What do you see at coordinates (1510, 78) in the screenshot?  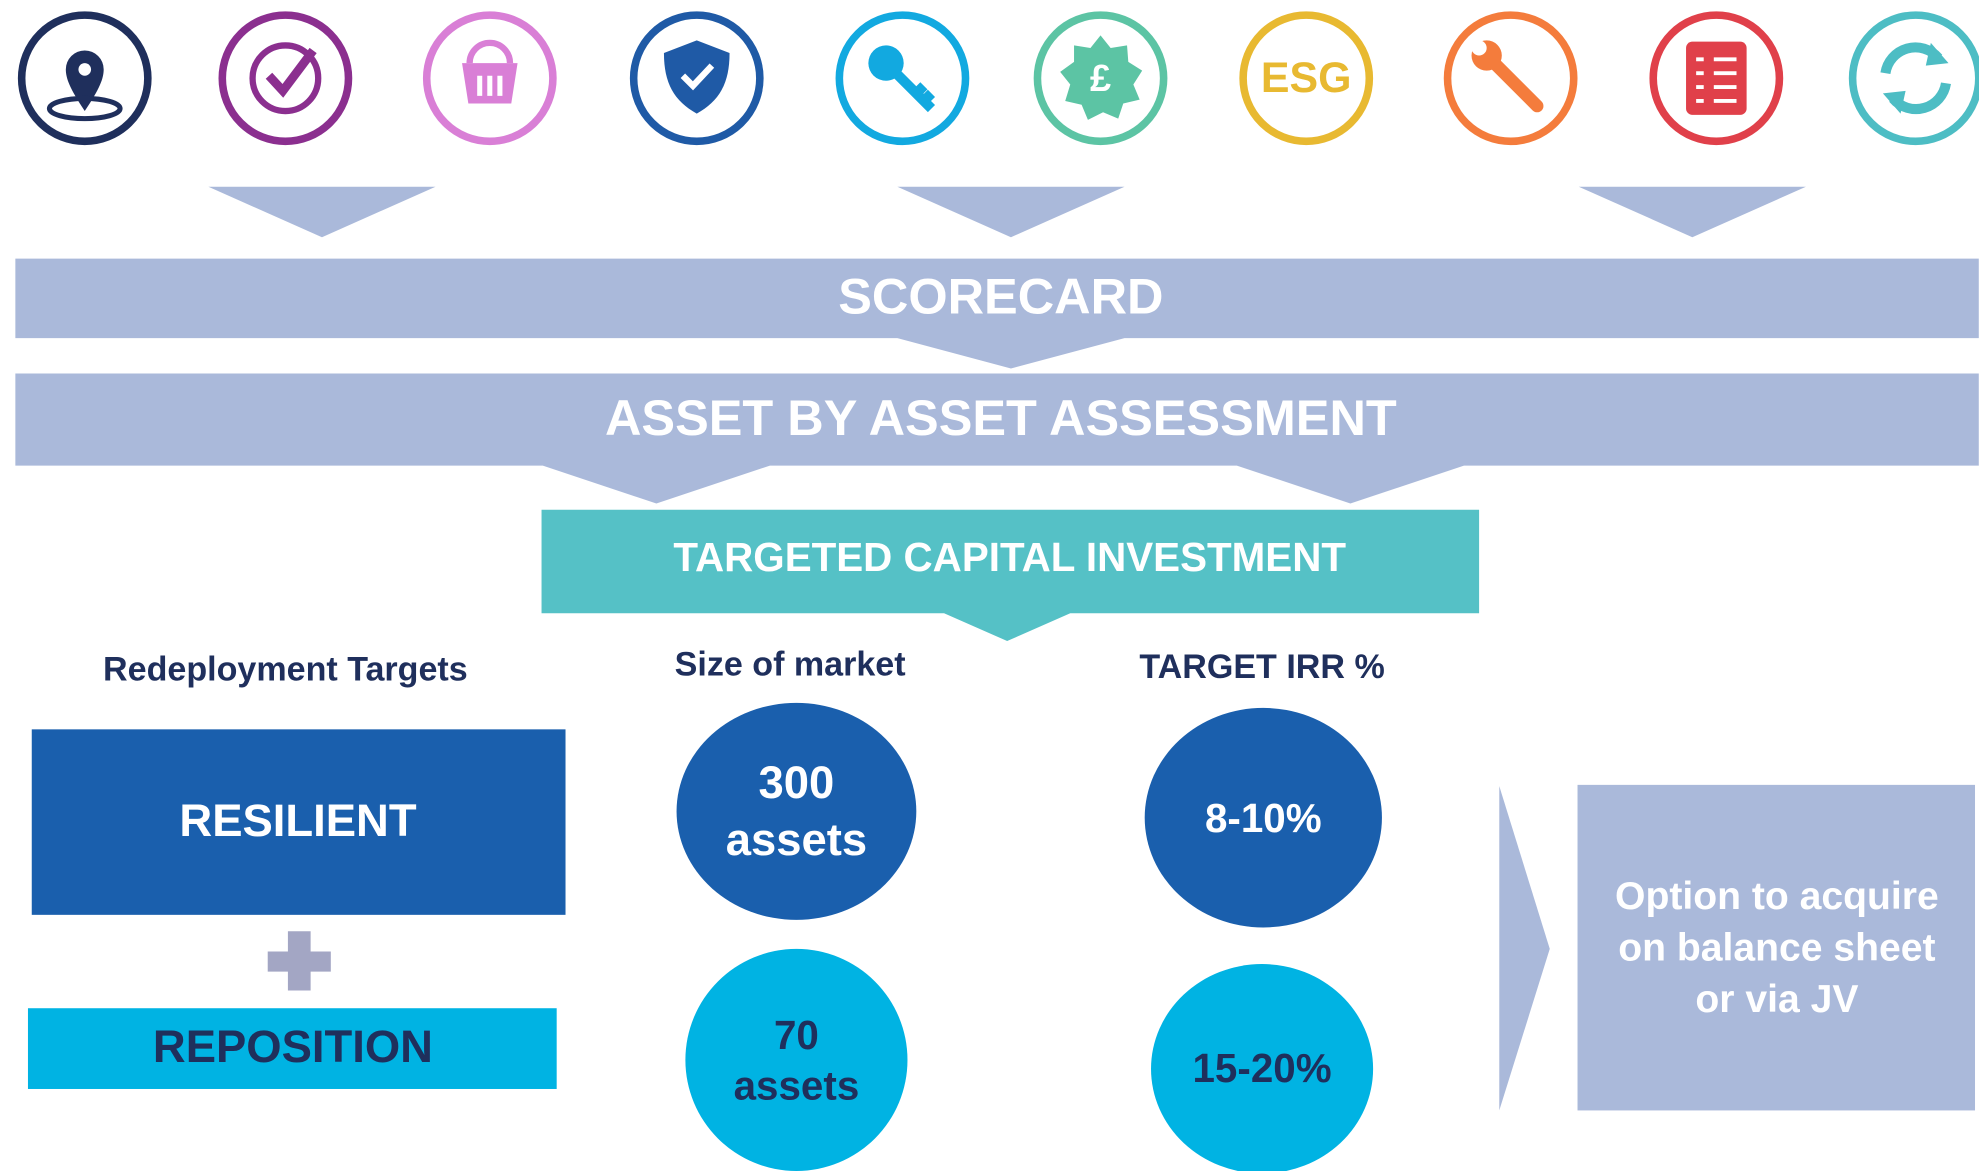 I see `icon-wrench` at bounding box center [1510, 78].